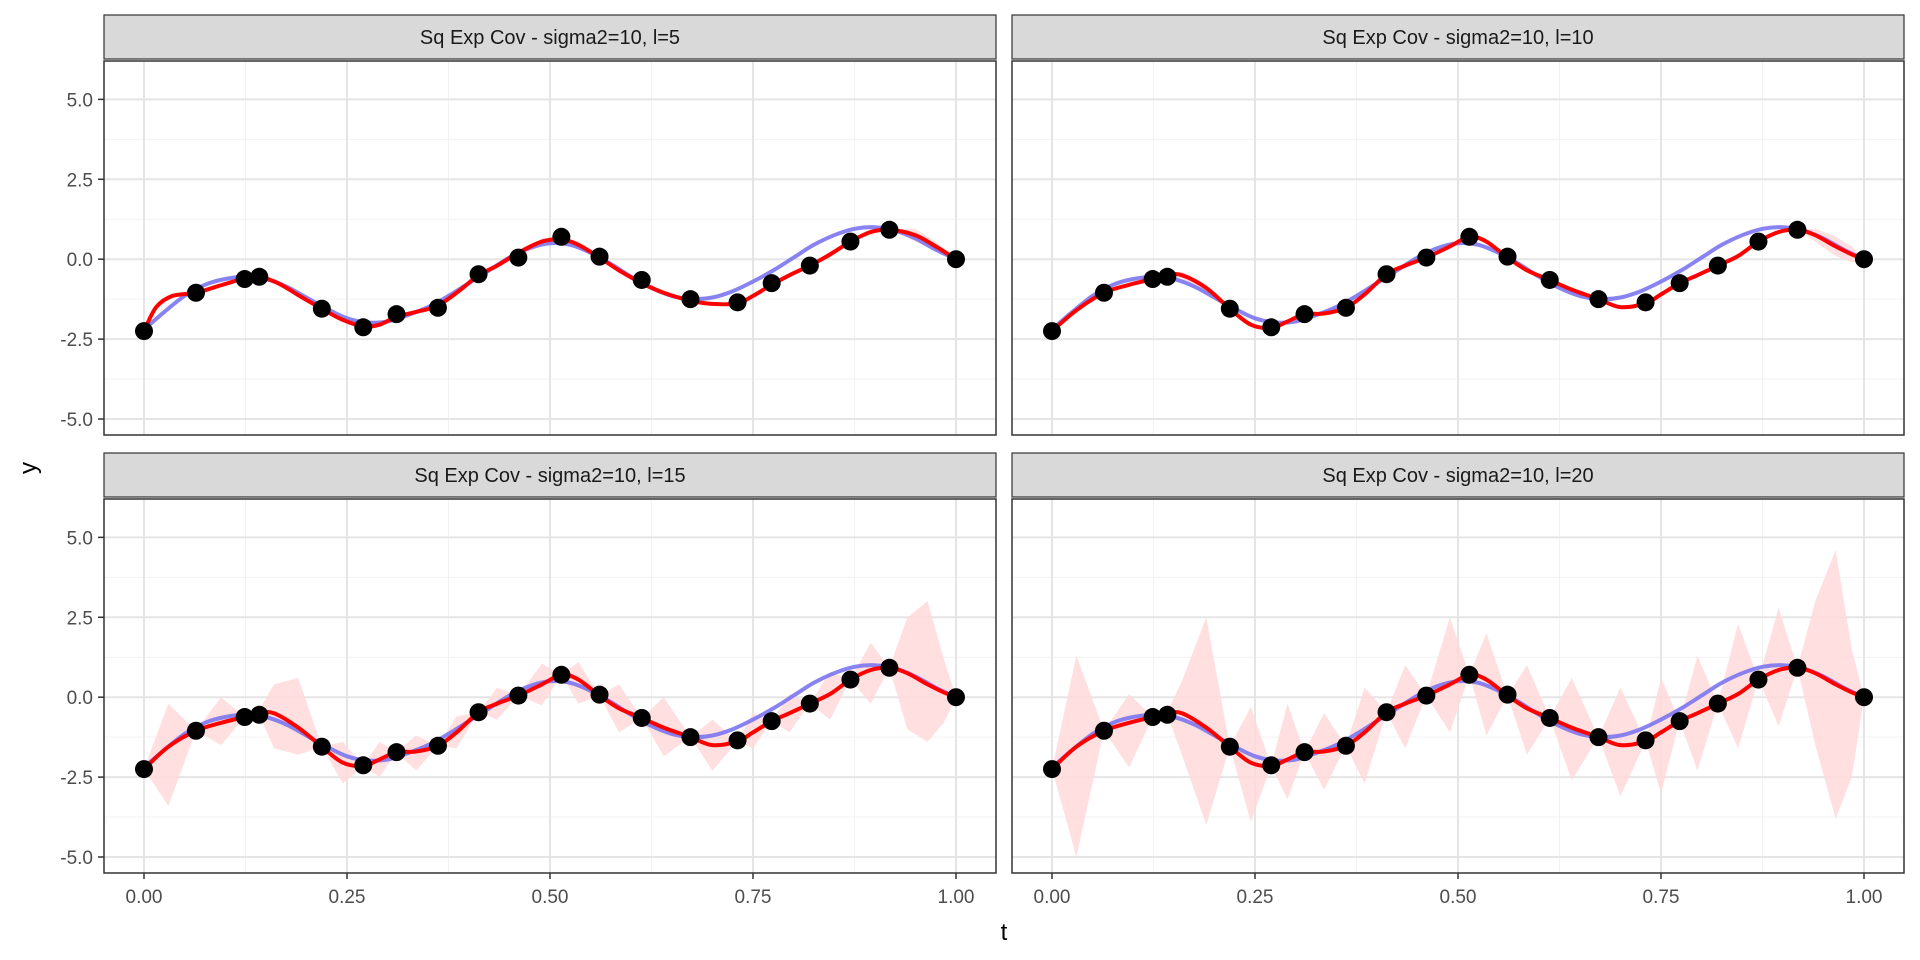 The width and height of the screenshot is (1920, 960). What do you see at coordinates (550, 897) in the screenshot?
I see `x-tick-label: 0.50` at bounding box center [550, 897].